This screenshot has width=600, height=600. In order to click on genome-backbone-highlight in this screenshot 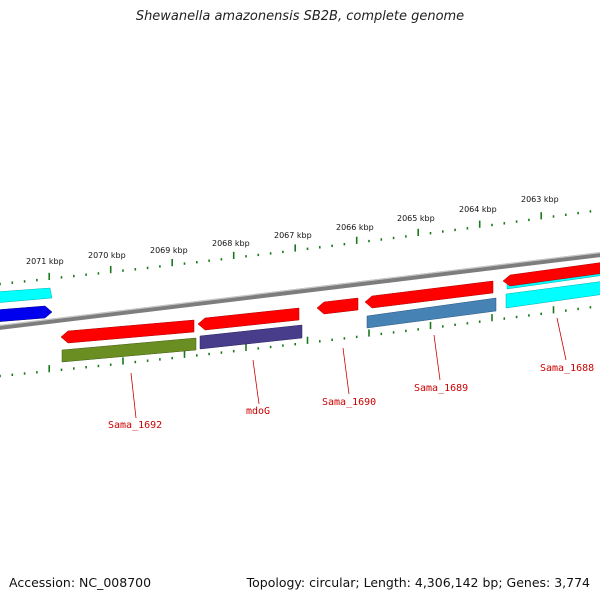, I will do `click(300, 289)`.